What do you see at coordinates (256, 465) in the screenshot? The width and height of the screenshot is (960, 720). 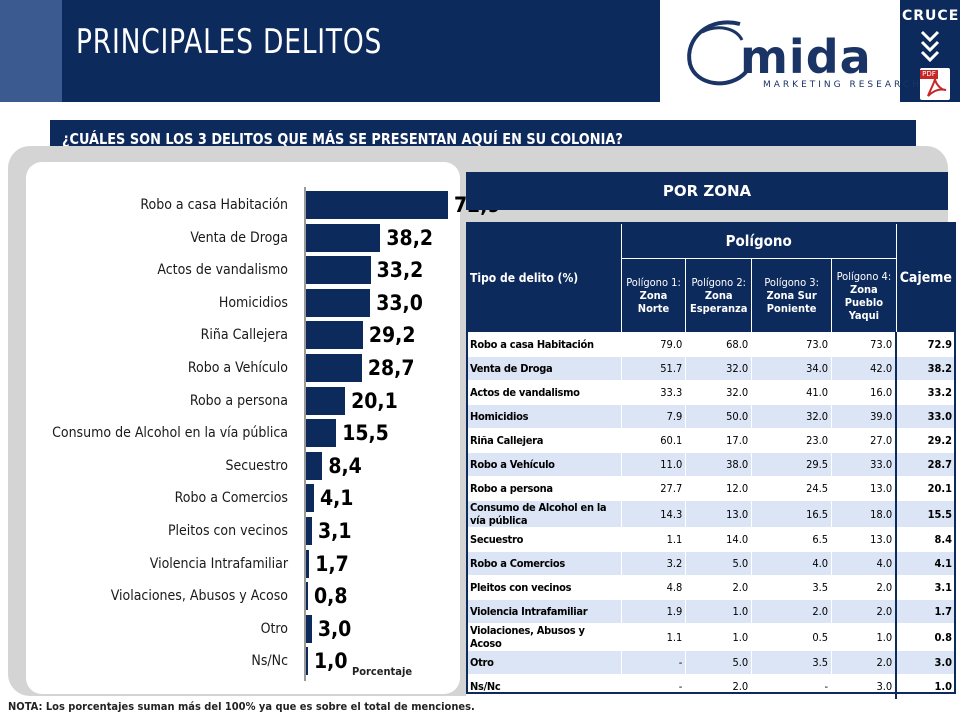 I see `bar-label: Secuestro` at bounding box center [256, 465].